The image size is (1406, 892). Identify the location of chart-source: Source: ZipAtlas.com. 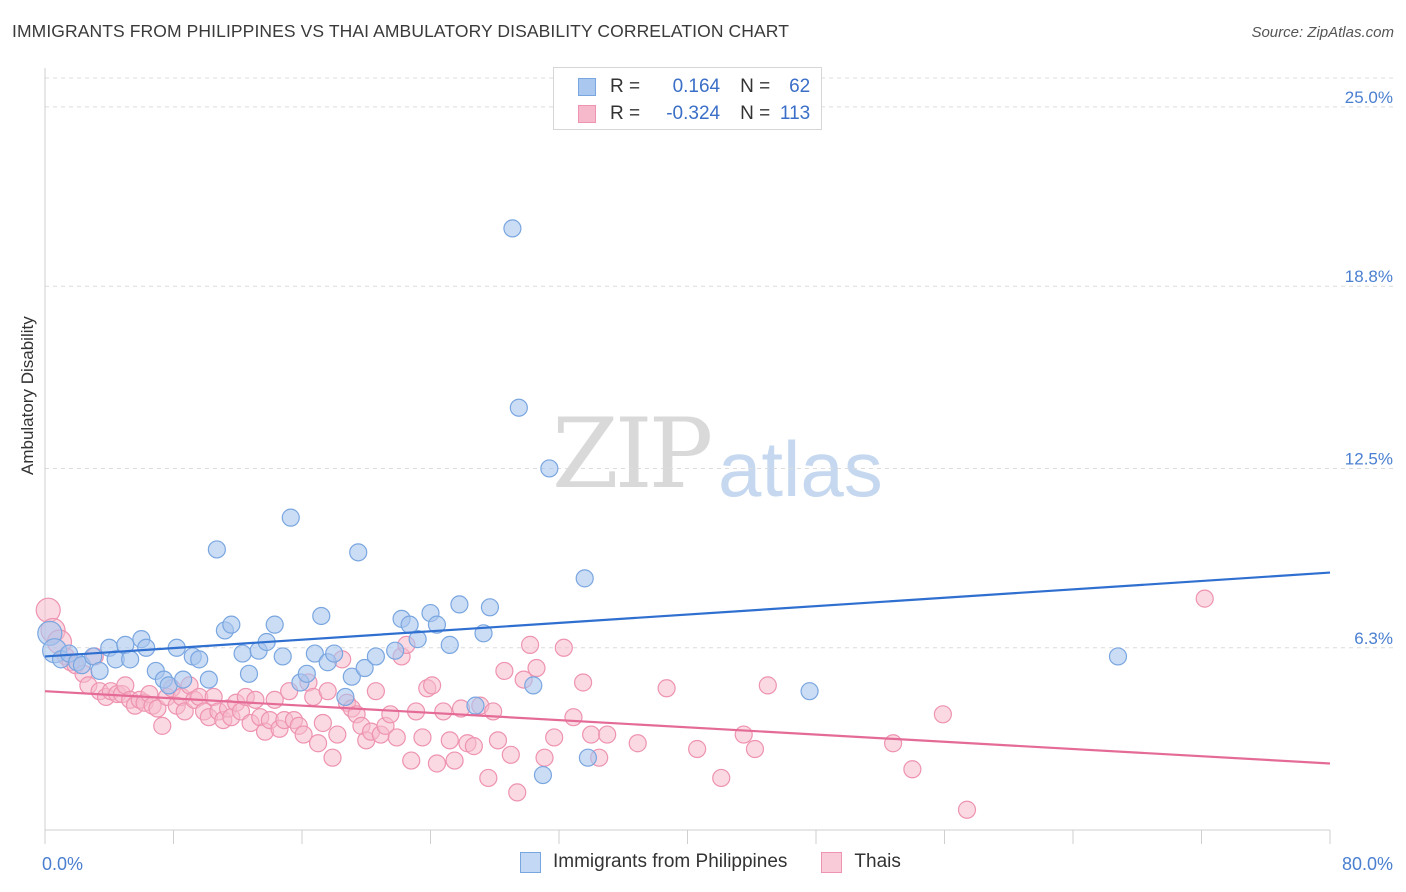
(1322, 32).